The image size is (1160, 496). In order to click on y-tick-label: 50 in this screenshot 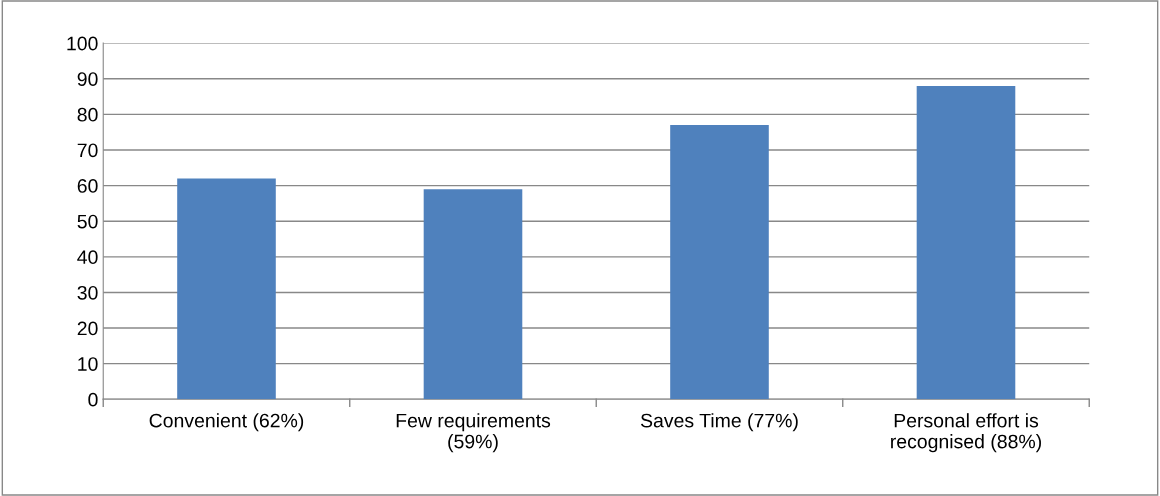, I will do `click(87, 221)`.